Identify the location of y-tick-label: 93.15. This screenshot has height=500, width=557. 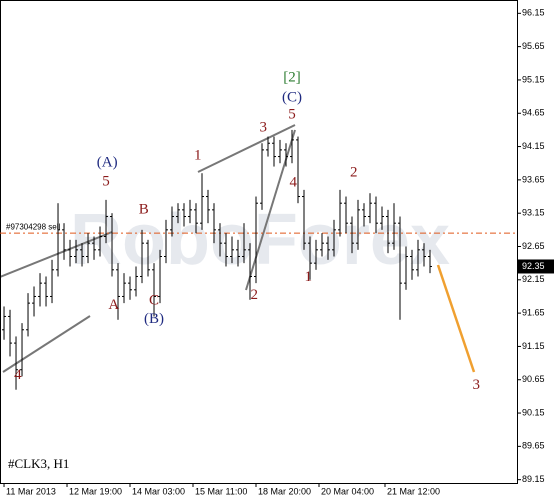
(533, 213).